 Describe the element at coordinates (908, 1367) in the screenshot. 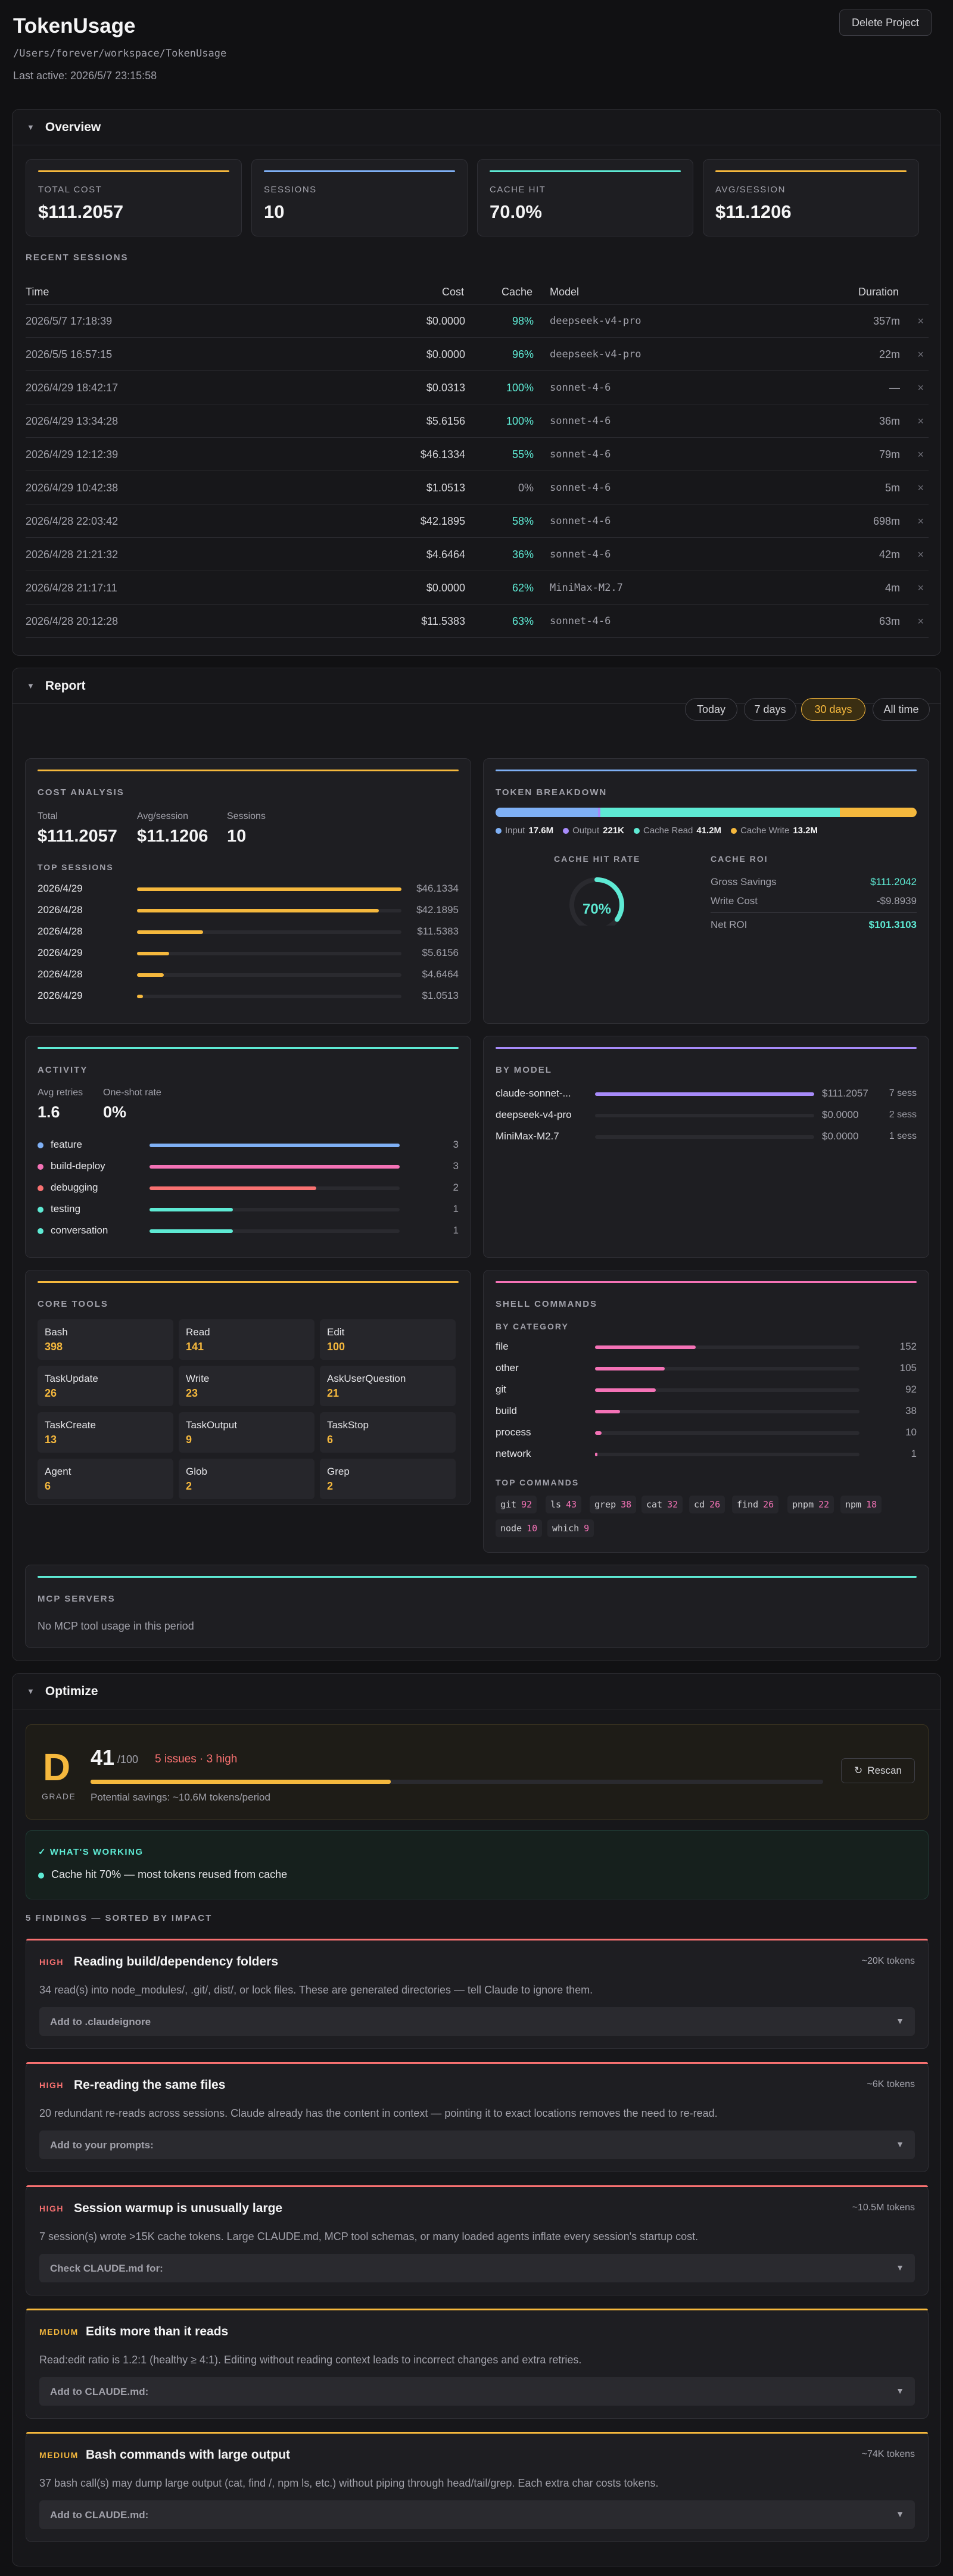

I see `category-count: 105` at that location.